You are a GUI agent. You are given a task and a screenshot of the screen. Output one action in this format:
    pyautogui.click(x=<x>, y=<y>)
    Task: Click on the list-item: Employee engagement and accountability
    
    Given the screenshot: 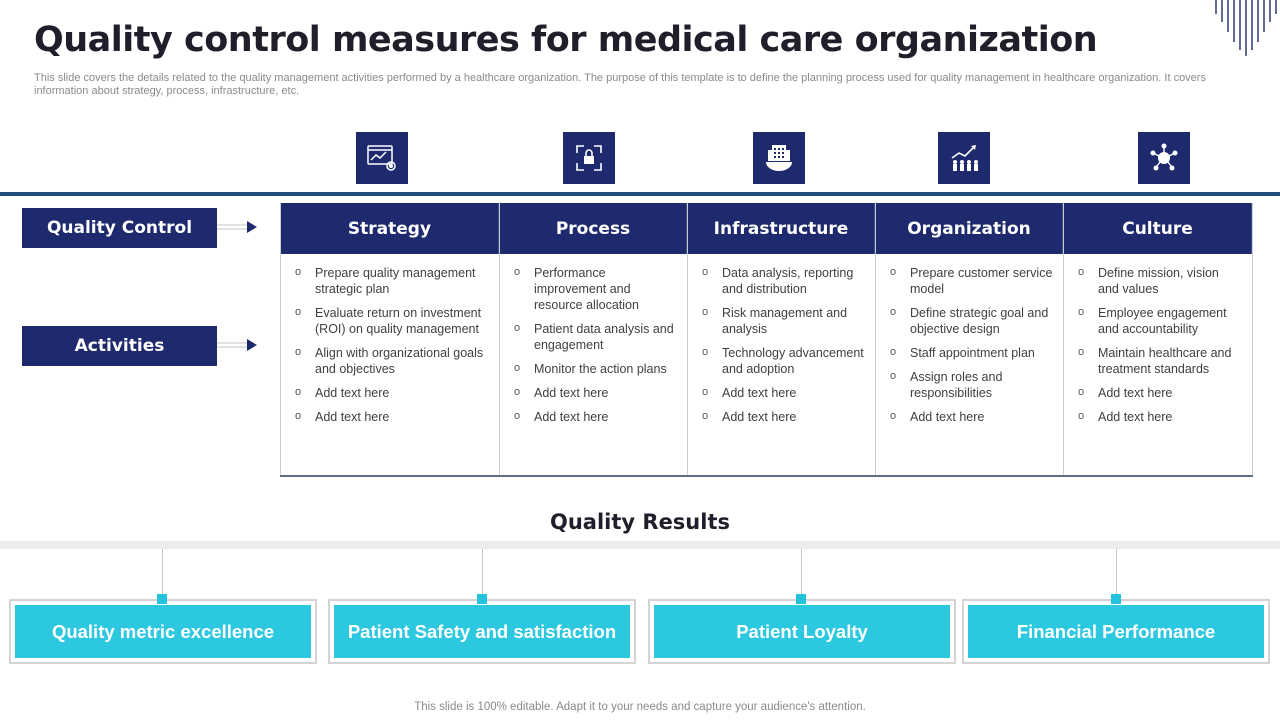 What is the action you would take?
    pyautogui.click(x=1160, y=320)
    